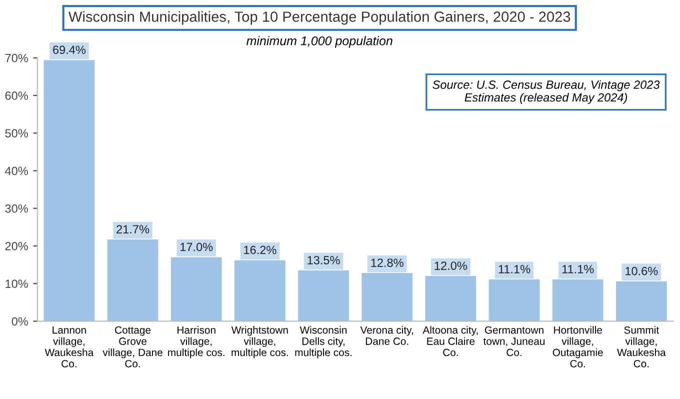 The image size is (680, 399). Describe the element at coordinates (577, 347) in the screenshot. I see `x-tick-label: Hortonville village, Outagamie Co.` at that location.